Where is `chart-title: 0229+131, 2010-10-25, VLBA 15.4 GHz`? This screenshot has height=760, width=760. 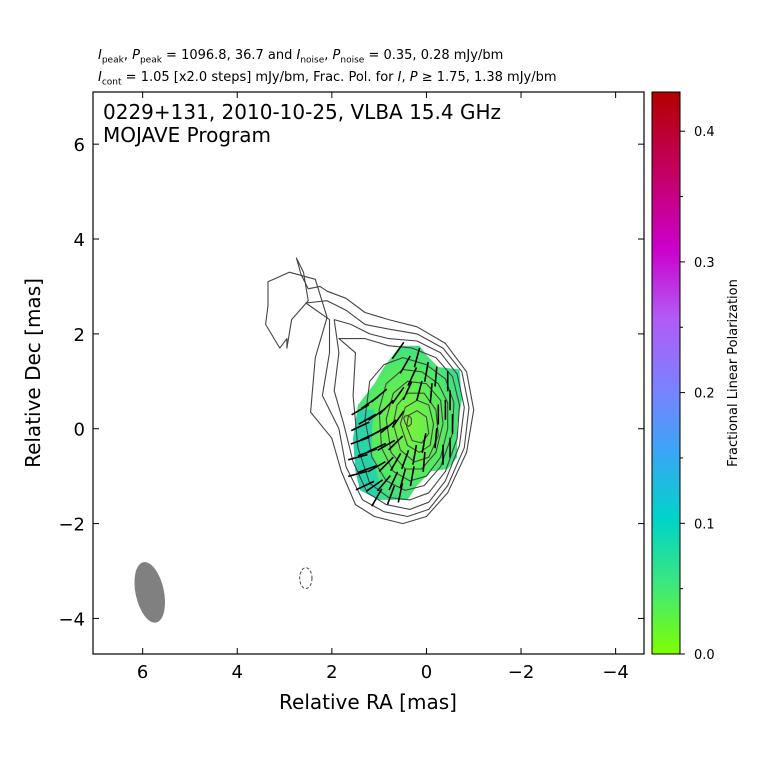 chart-title: 0229+131, 2010-10-25, VLBA 15.4 GHz is located at coordinates (302, 112).